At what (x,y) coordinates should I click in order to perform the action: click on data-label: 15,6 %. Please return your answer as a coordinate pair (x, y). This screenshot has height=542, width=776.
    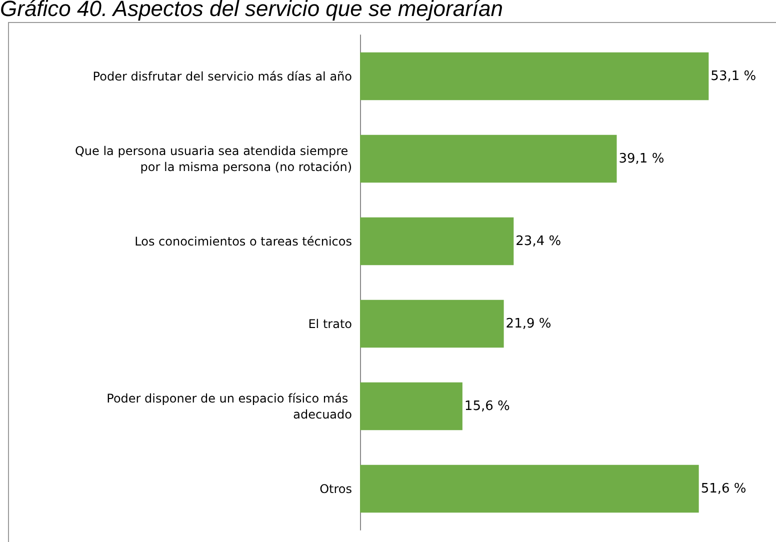
    Looking at the image, I should click on (487, 406).